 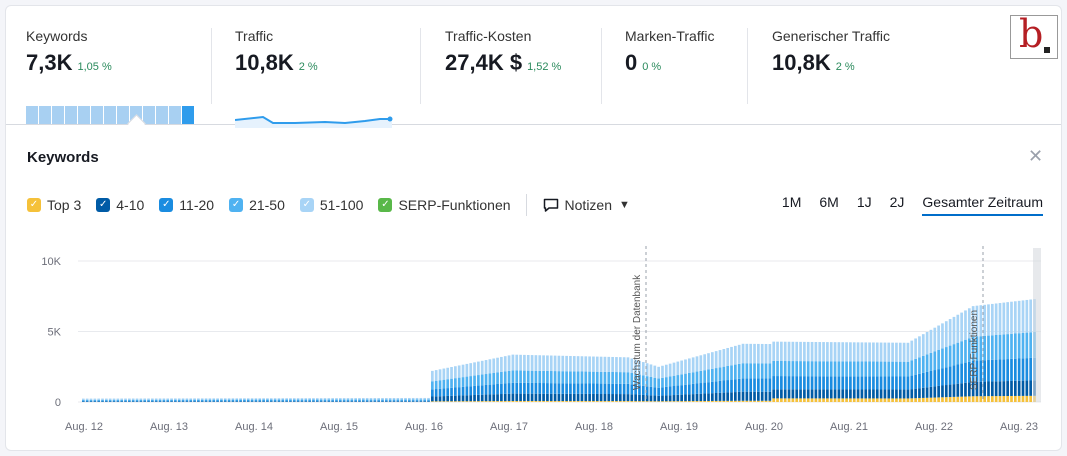 I want to click on legend-21-50: ✓ 21-50, so click(x=257, y=205).